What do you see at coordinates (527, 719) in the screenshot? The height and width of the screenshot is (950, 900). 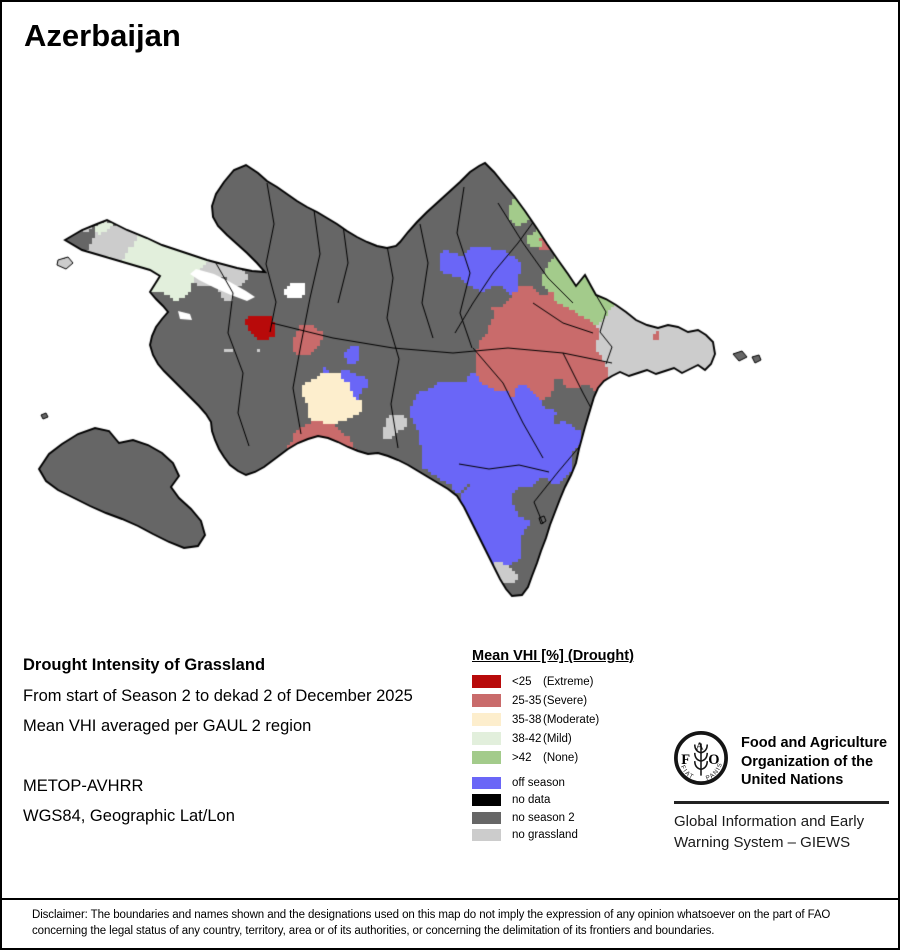 I see `legend-range-label: 35-38` at bounding box center [527, 719].